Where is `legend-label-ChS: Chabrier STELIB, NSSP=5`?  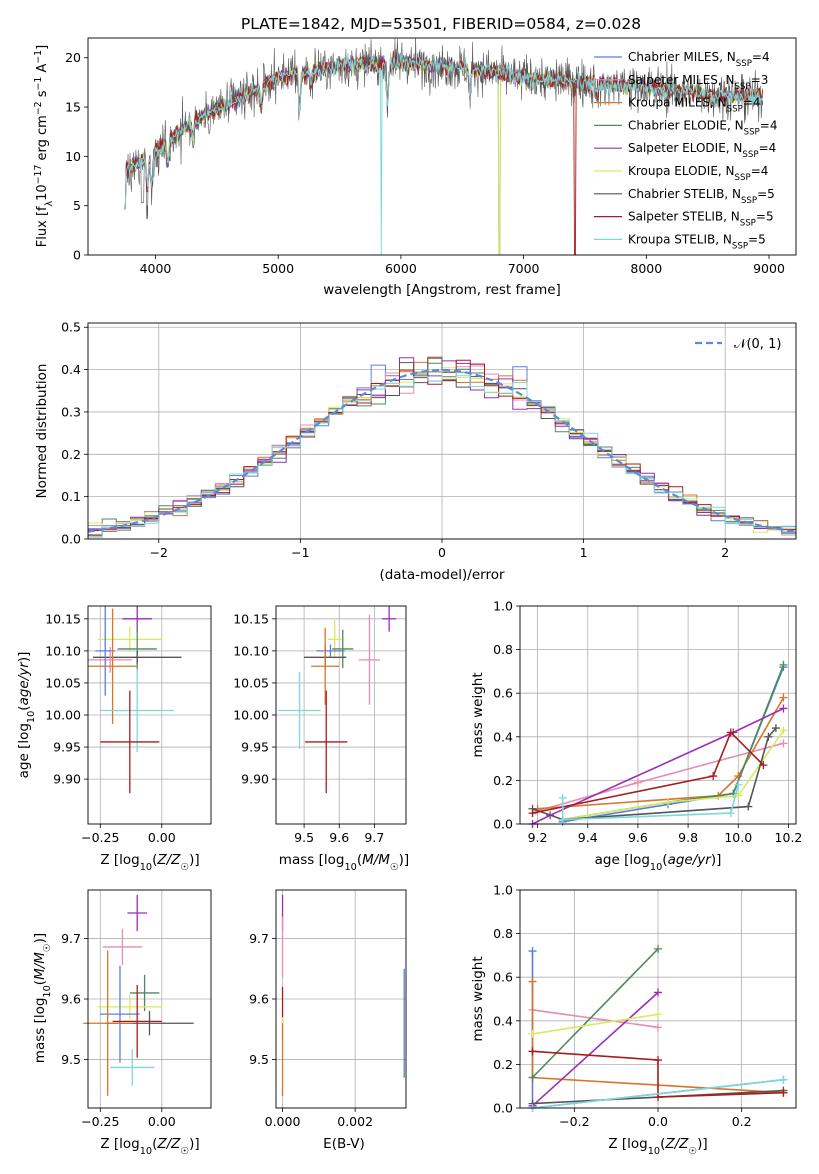
legend-label-ChS: Chabrier STELIB, NSSP=5 is located at coordinates (701, 196).